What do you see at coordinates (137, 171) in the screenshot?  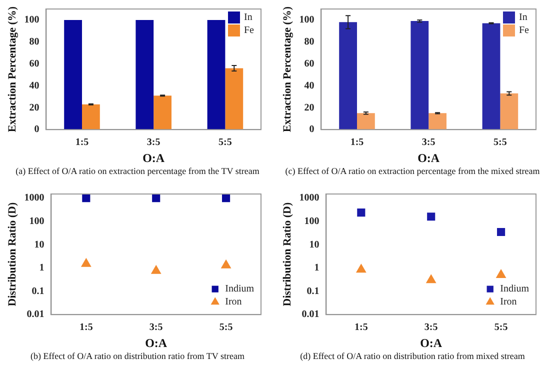 I see `text: (a) Effect of O/A ratio on extraction percentage from the TV stream` at bounding box center [137, 171].